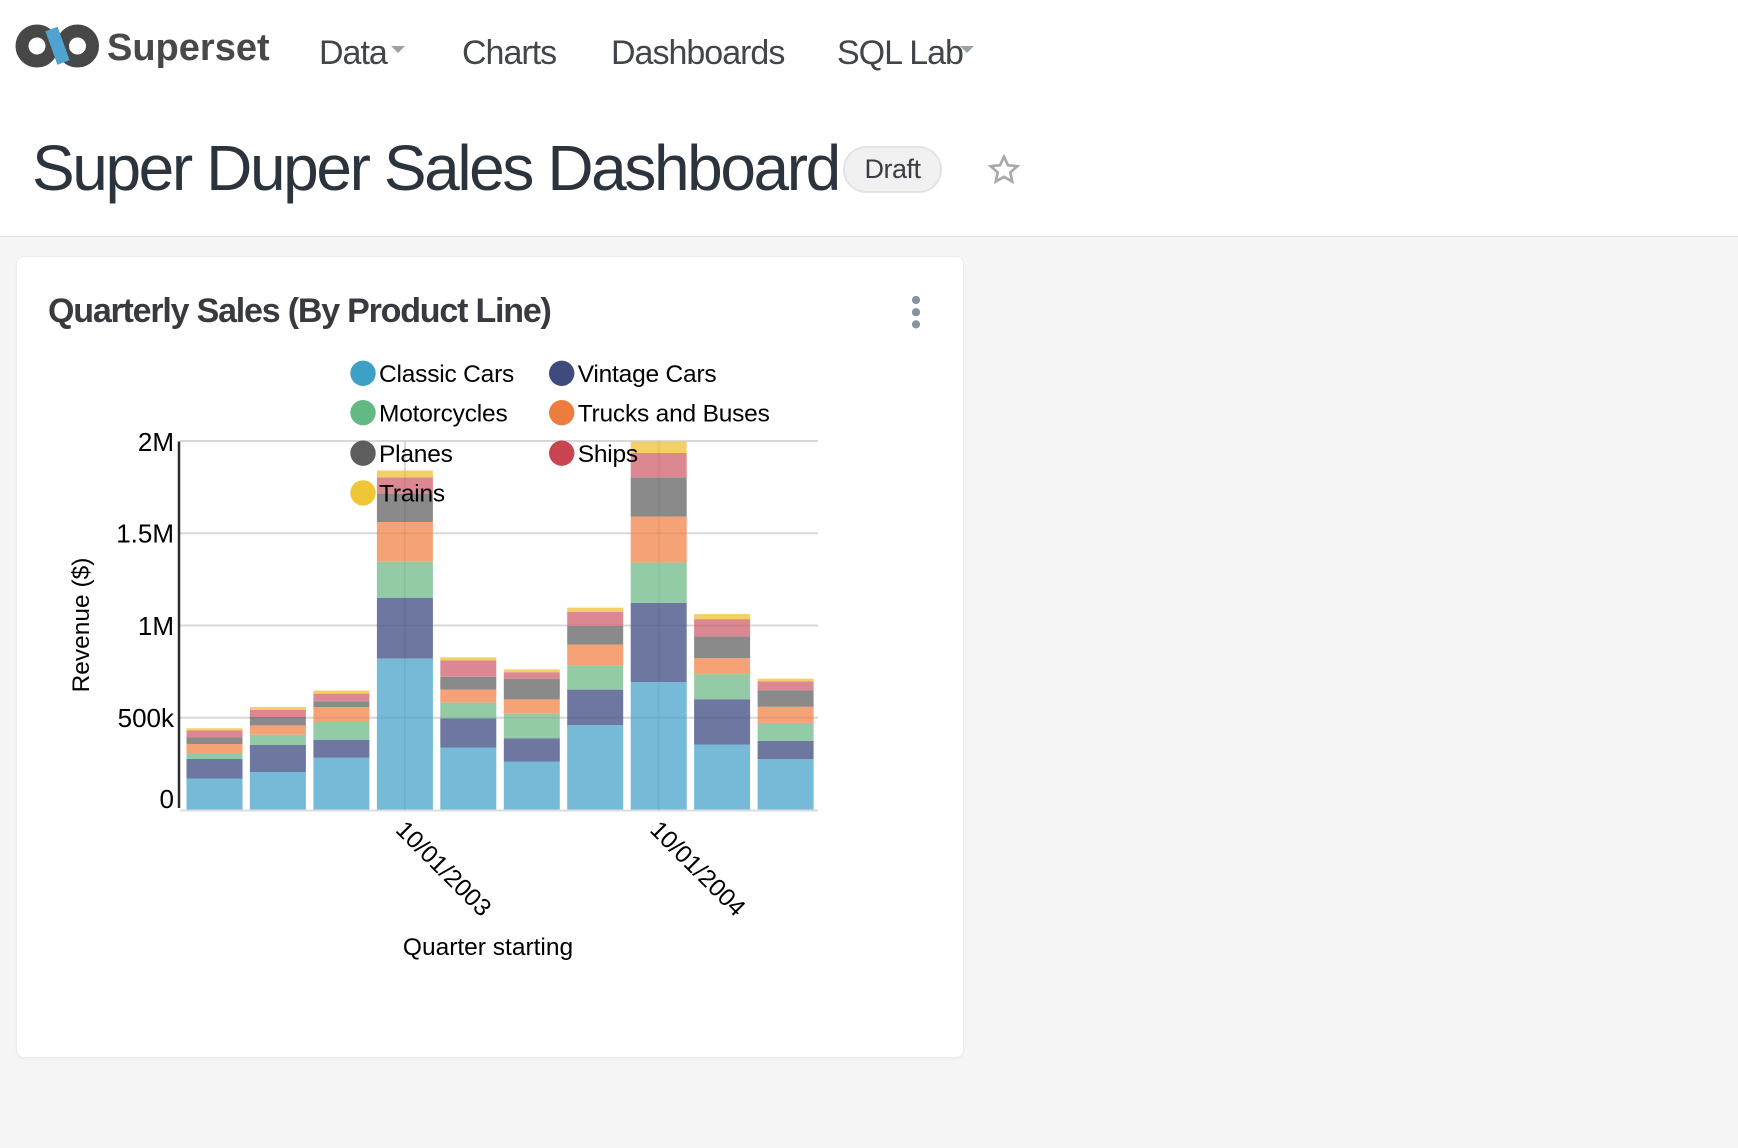  What do you see at coordinates (416, 454) in the screenshot?
I see `svg-text: Planes` at bounding box center [416, 454].